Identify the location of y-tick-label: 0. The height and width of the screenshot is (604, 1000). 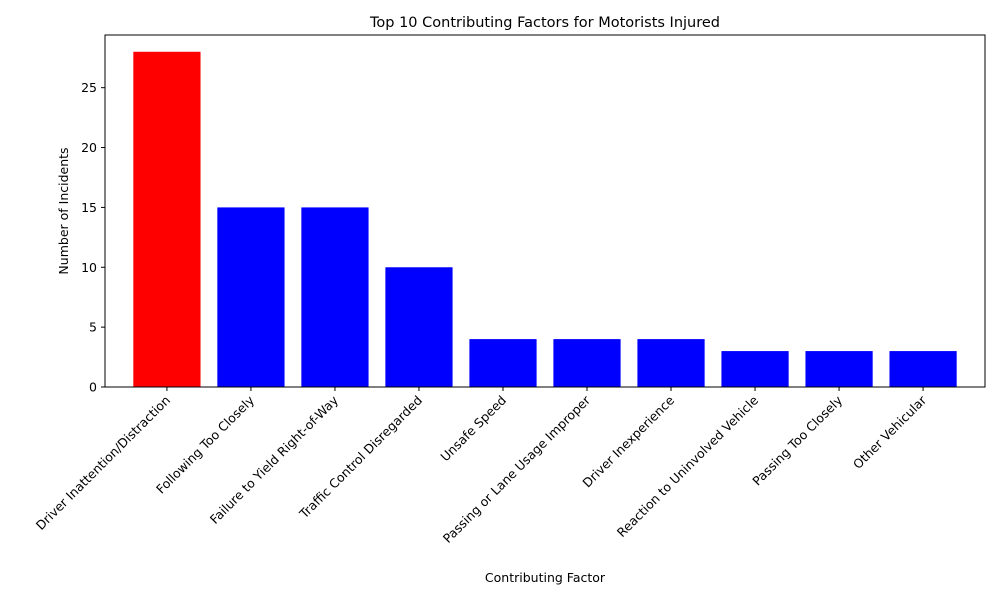
(93, 387).